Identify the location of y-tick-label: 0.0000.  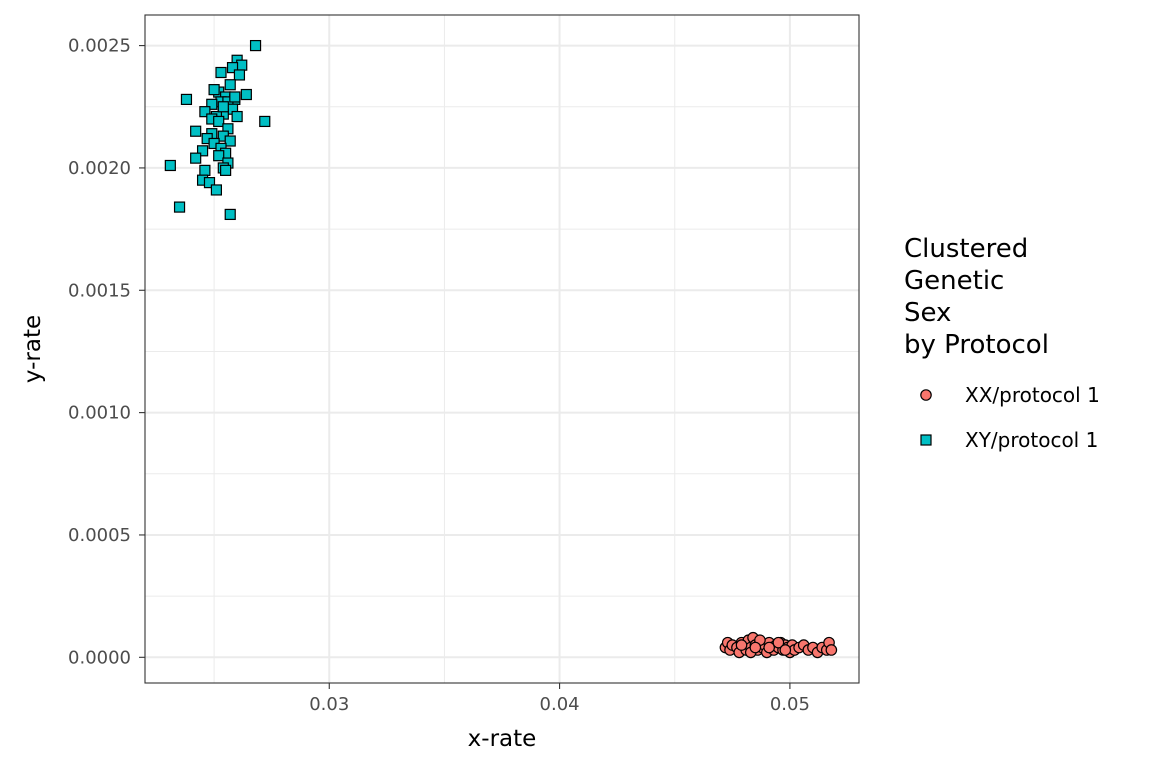
(99, 657).